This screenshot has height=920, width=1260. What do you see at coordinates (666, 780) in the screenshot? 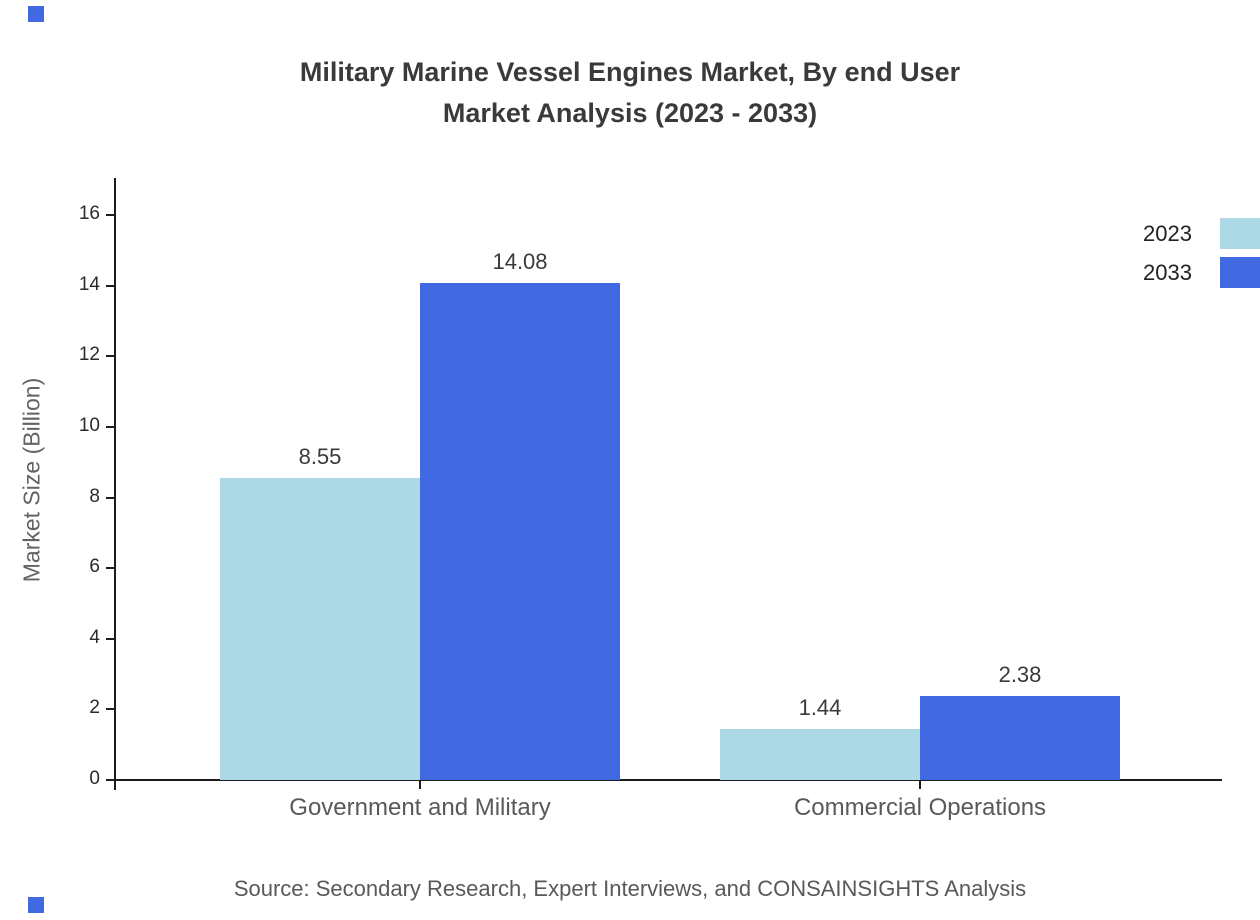
I see `x-axis-line` at bounding box center [666, 780].